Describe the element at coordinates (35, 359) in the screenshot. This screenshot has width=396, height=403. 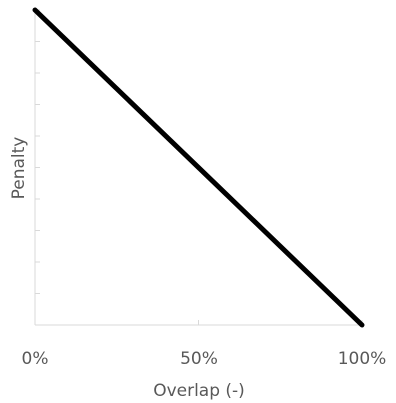
I see `x-tick-label-0: 0%` at that location.